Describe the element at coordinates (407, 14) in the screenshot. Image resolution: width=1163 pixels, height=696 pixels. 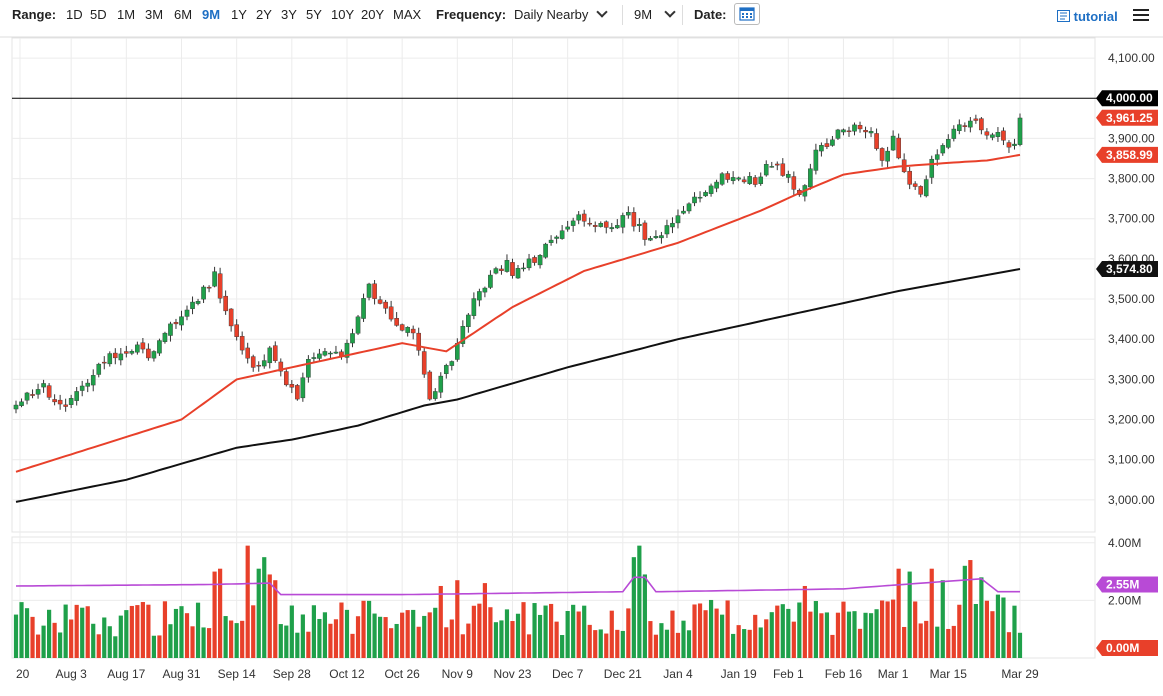
I see `range-button-max: MAX` at that location.